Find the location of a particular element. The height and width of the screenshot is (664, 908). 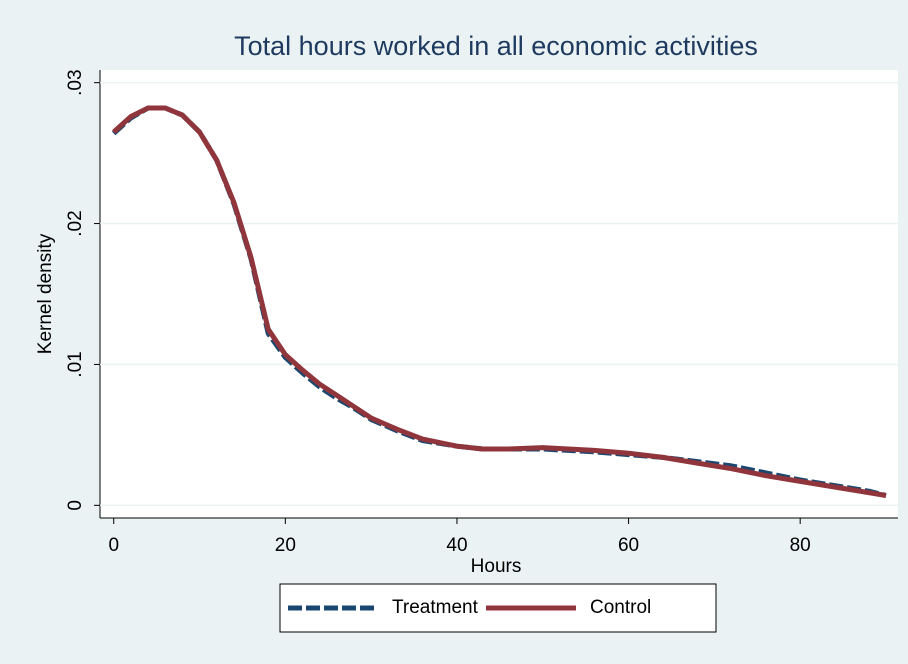

legend-label: Treatment is located at coordinates (435, 607).